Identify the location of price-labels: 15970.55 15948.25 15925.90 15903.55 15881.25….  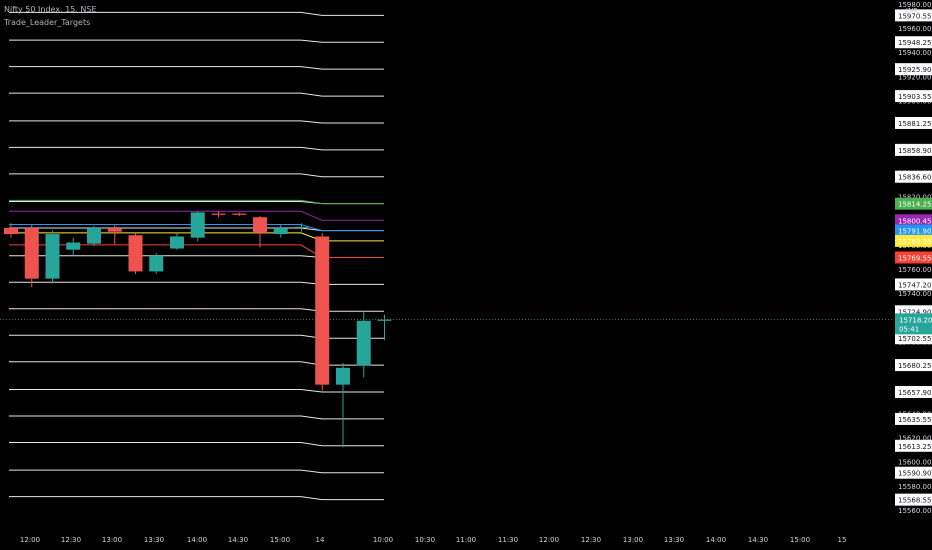
(913, 257).